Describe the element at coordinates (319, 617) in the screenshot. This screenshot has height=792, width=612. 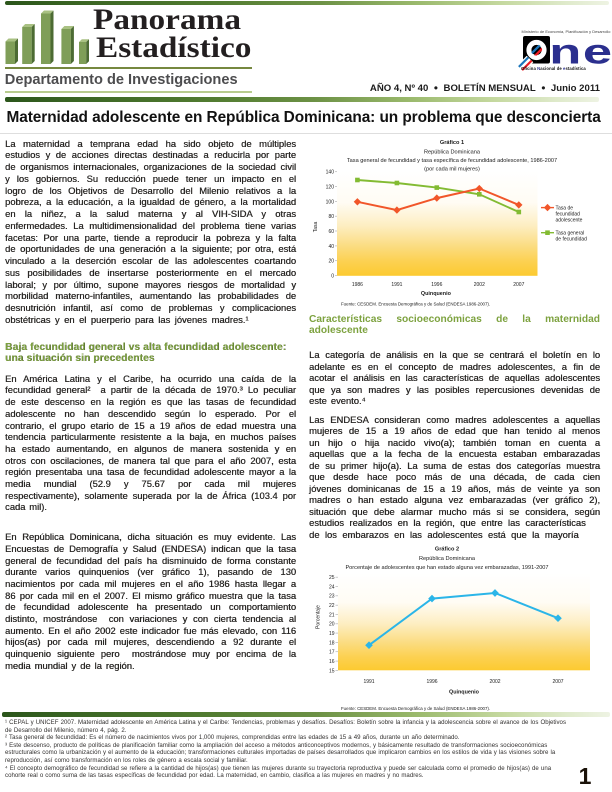
I see `svg-text: Porcentaje` at that location.